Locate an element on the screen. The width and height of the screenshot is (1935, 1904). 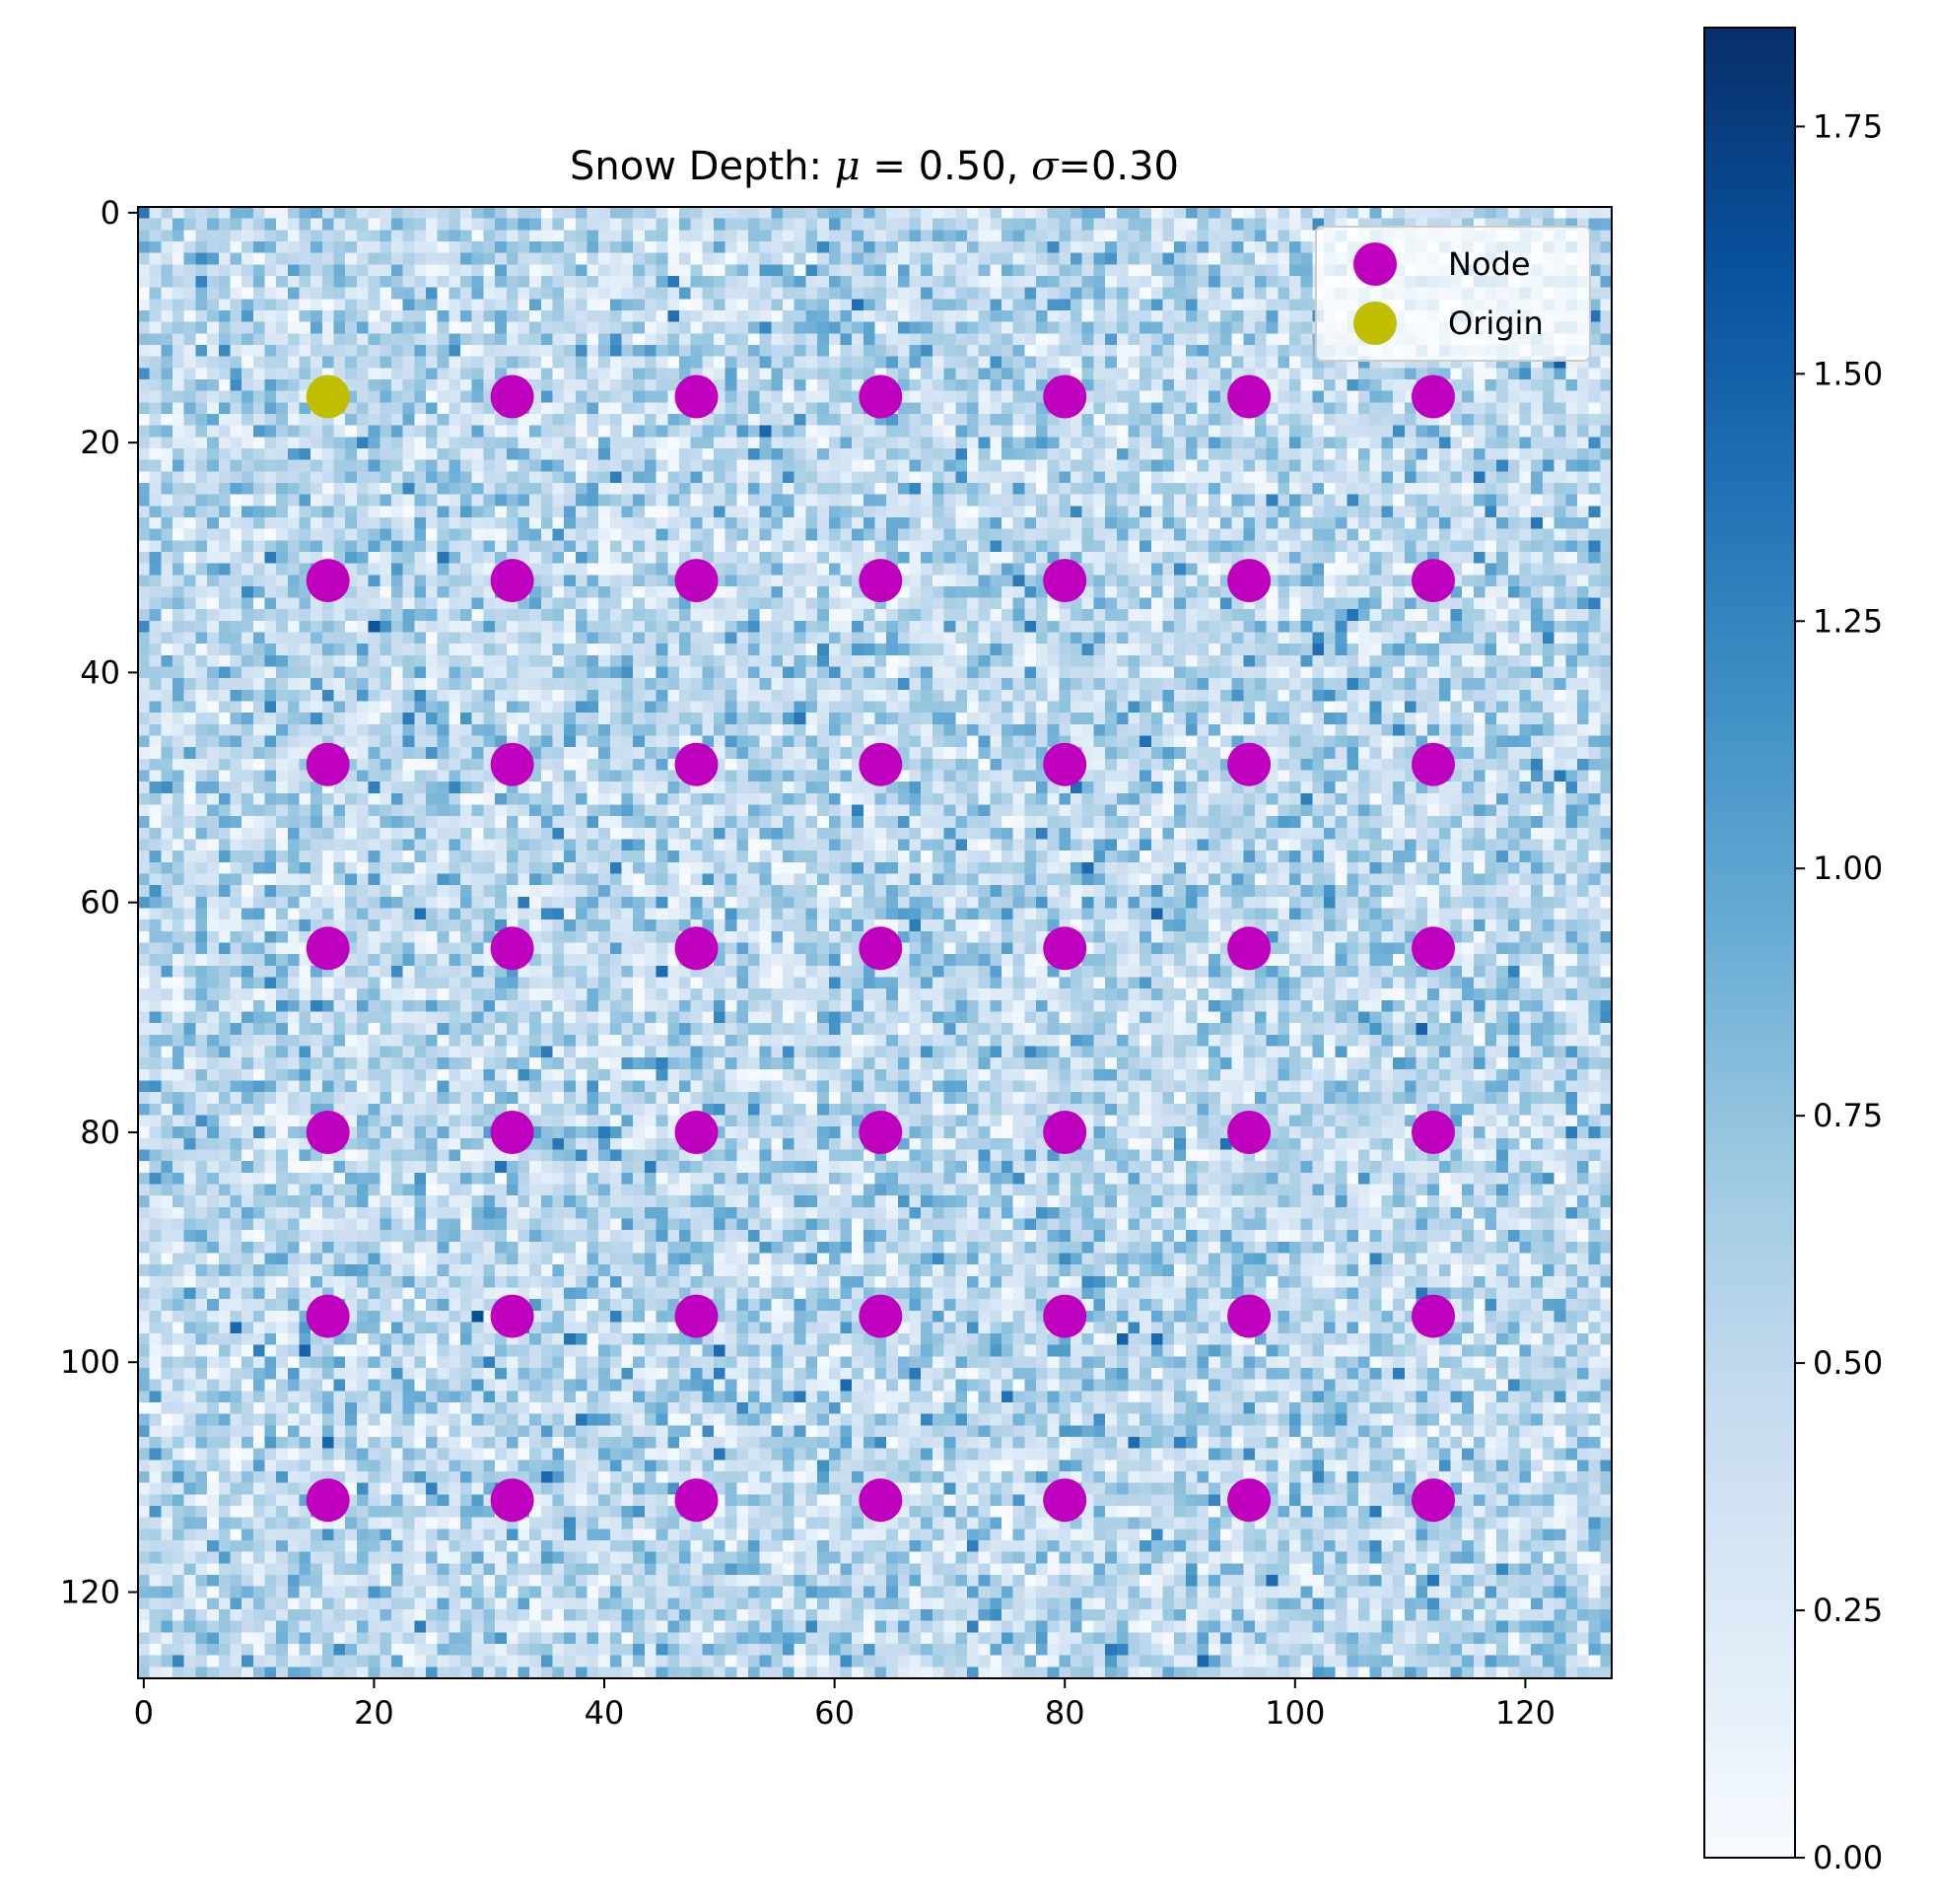
colorbar-tick-label: 0.00 is located at coordinates (1848, 1857).